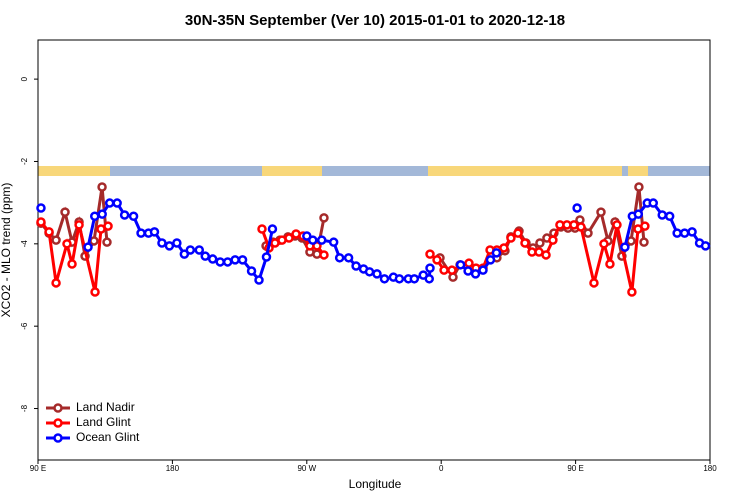  What do you see at coordinates (441, 468) in the screenshot?
I see `x-tick-label: 0` at bounding box center [441, 468].